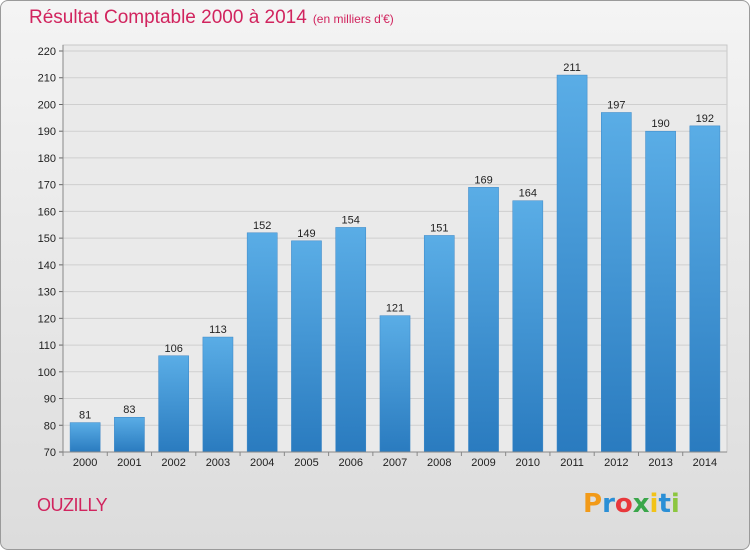  I want to click on x-tick-label-2007: 2007, so click(395, 463).